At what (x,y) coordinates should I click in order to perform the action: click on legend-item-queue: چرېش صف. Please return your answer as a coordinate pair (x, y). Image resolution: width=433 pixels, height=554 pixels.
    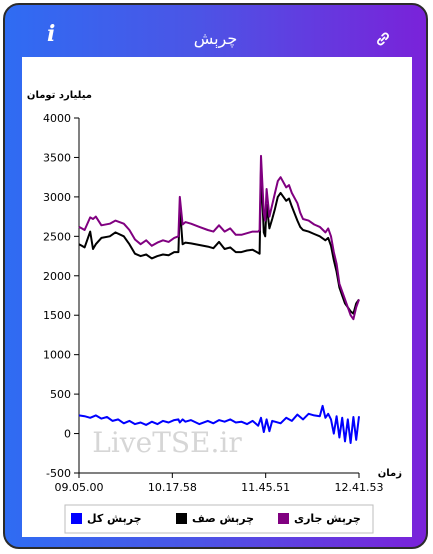
    Looking at the image, I should click on (215, 518).